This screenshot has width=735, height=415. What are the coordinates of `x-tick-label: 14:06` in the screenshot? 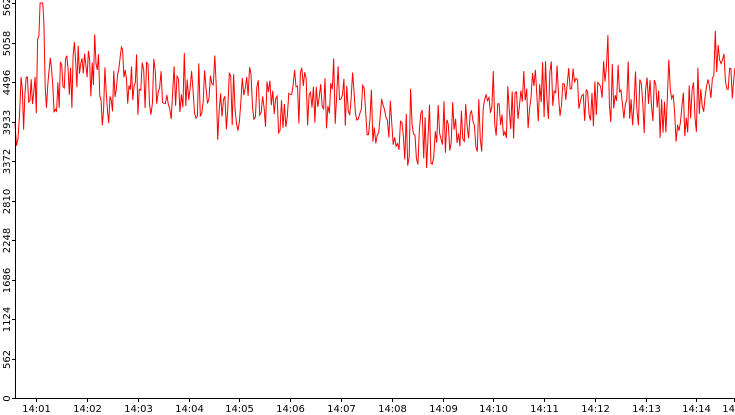 It's located at (290, 409).